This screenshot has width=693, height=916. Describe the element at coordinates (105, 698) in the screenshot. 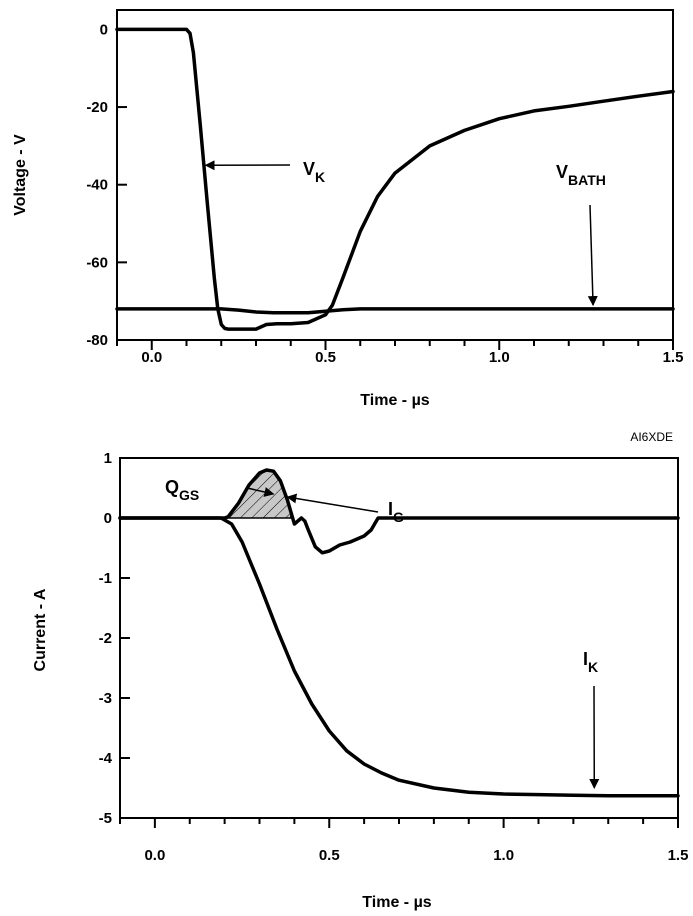

I see `y-tick-label: -3` at that location.